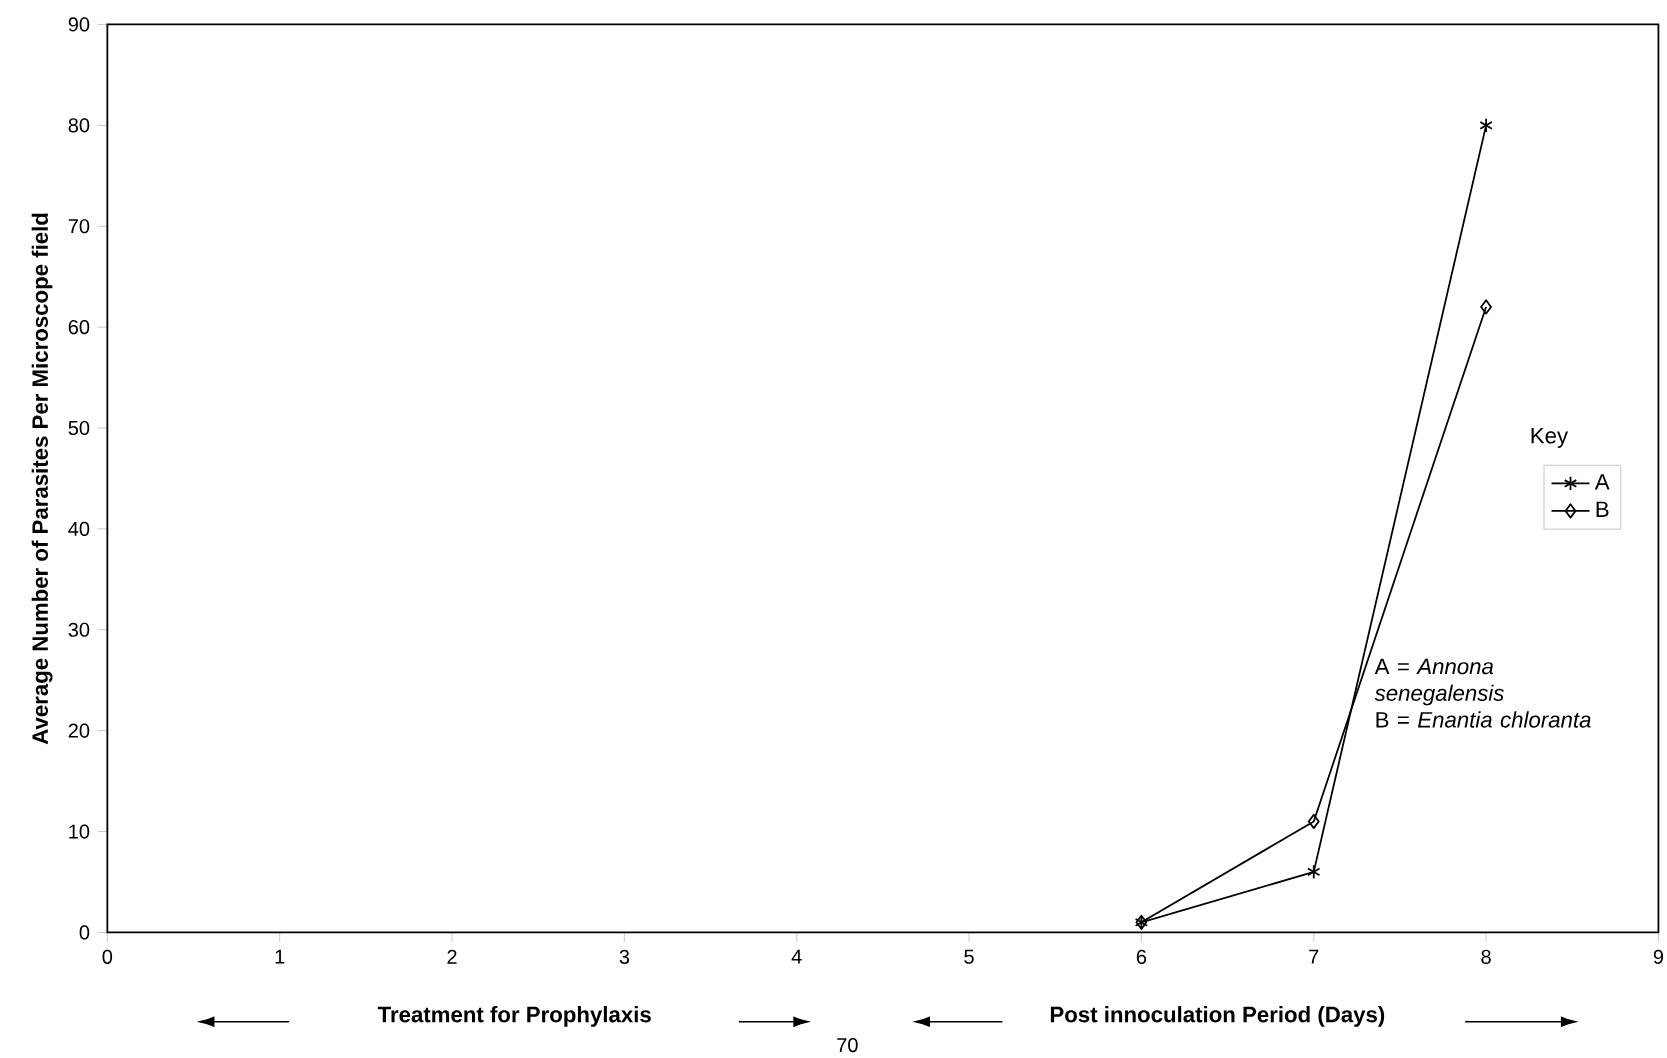 The image size is (1667, 1058). What do you see at coordinates (514, 1016) in the screenshot?
I see `text: Treatment for Prophylaxis` at bounding box center [514, 1016].